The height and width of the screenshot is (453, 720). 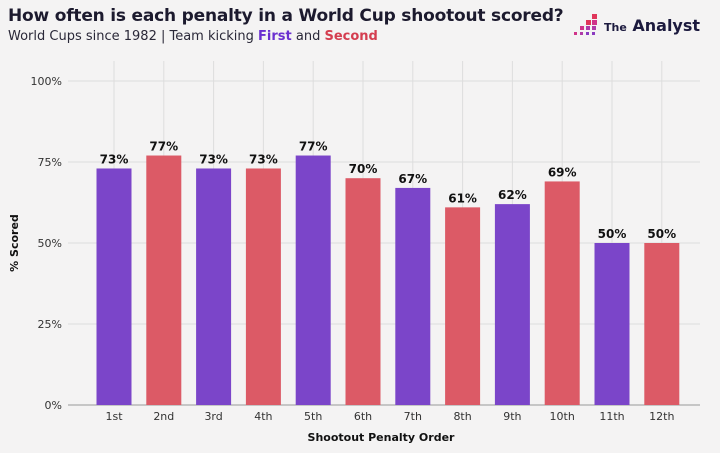 What do you see at coordinates (512, 304) in the screenshot?
I see `bar-9th` at bounding box center [512, 304].